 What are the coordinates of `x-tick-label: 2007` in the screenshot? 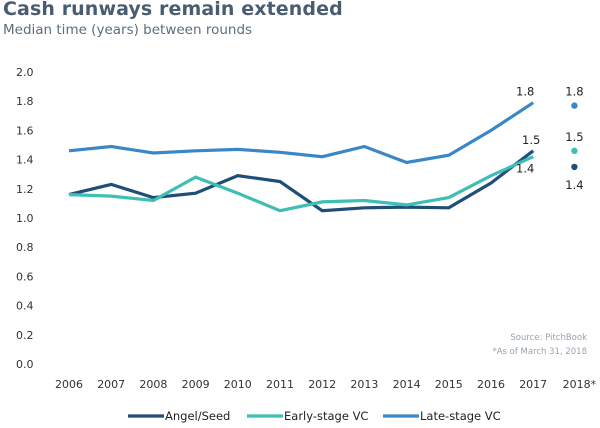 It's located at (111, 384).